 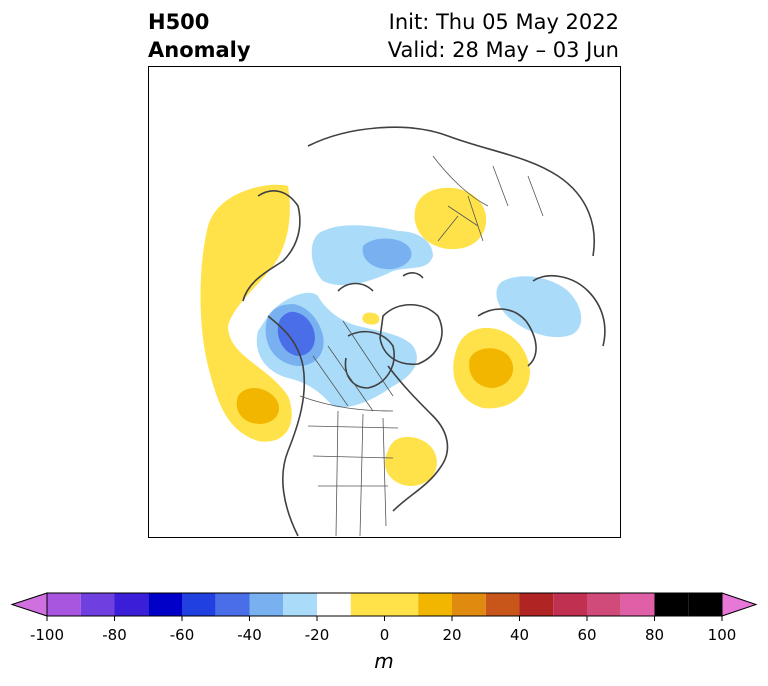 I want to click on colorbar-segments, so click(x=384, y=604).